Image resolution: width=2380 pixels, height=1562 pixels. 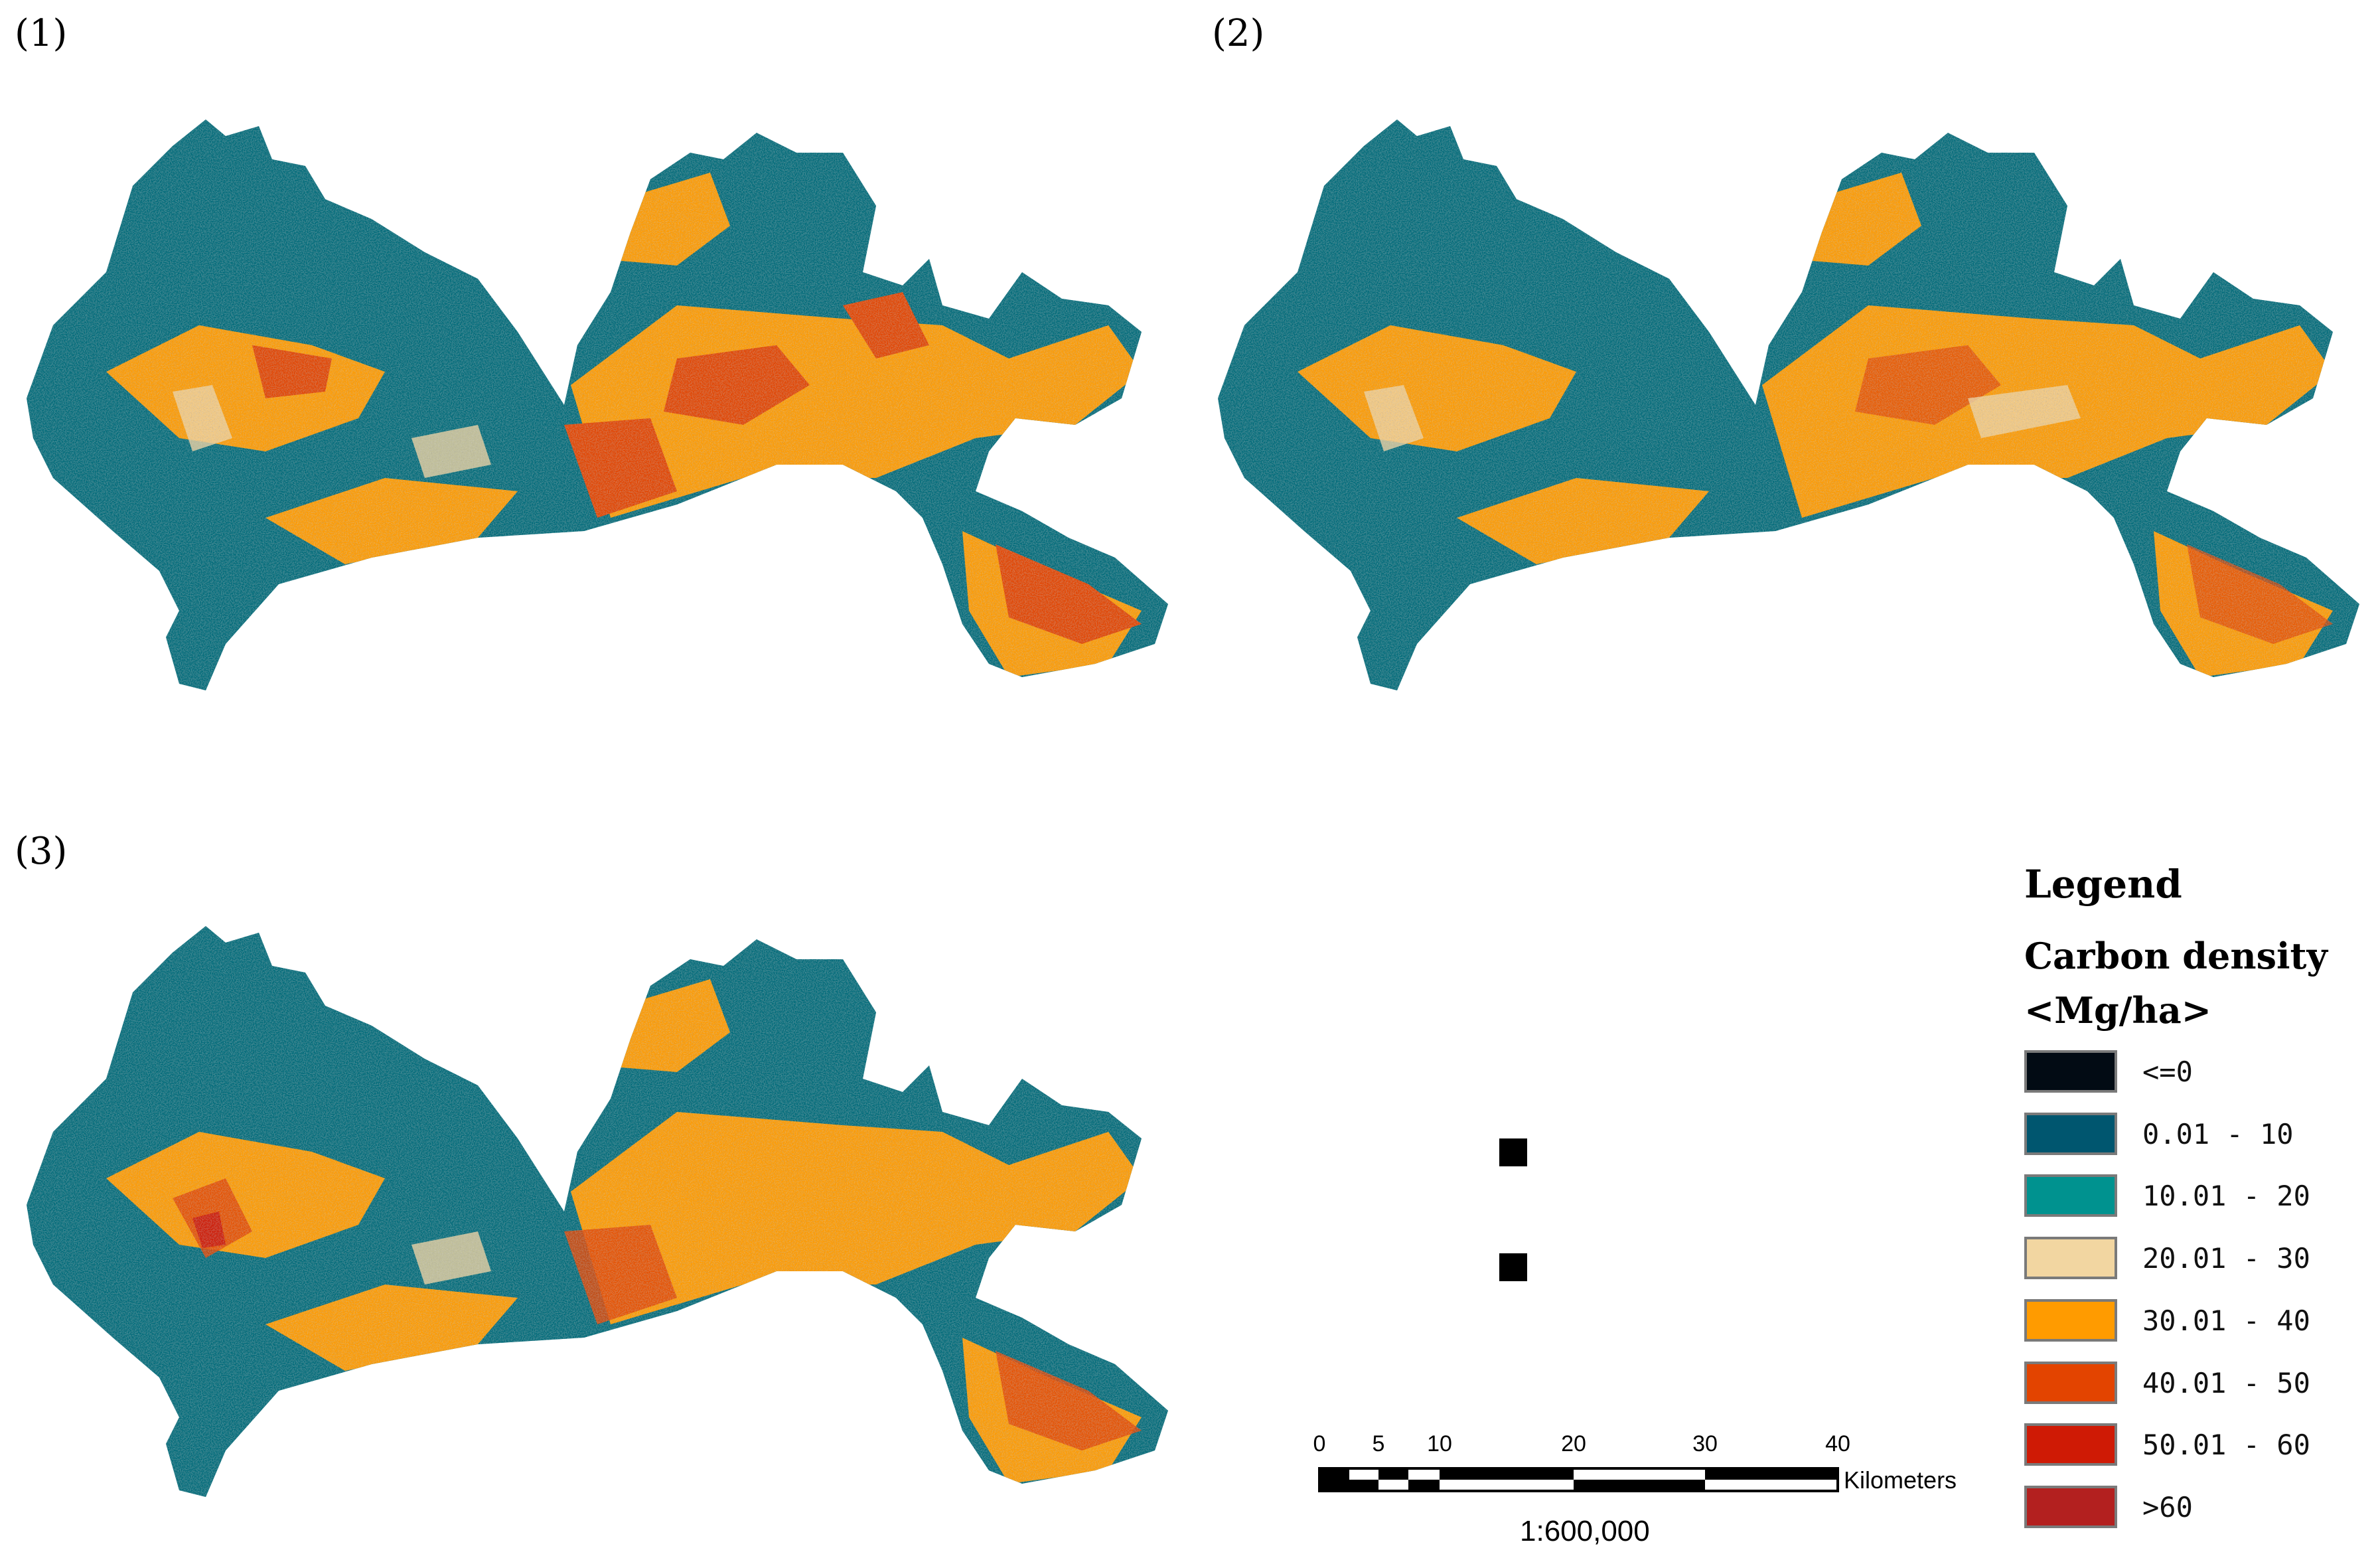 What do you see at coordinates (2103, 884) in the screenshot?
I see `legend-title: Legend` at bounding box center [2103, 884].